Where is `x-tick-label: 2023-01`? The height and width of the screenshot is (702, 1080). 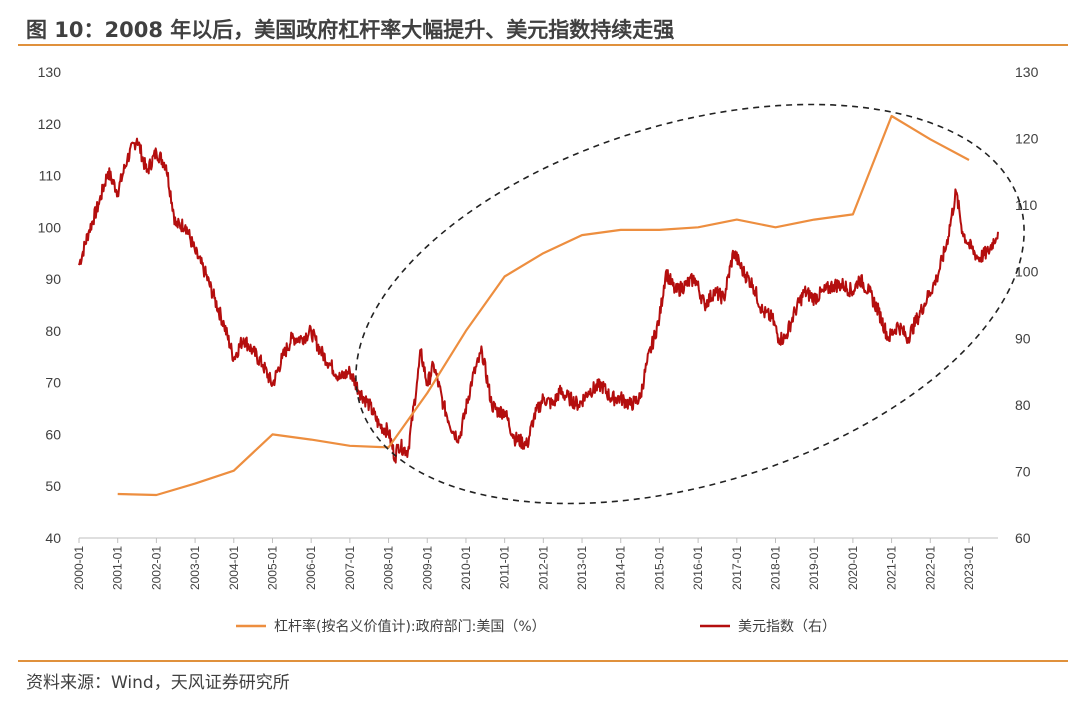 x-tick-label: 2023-01 is located at coordinates (969, 568).